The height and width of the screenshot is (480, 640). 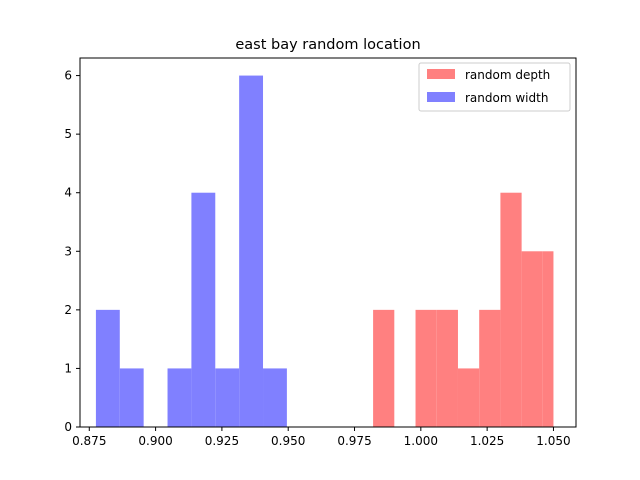 I want to click on legend-label-depth: random depth, so click(x=507, y=75).